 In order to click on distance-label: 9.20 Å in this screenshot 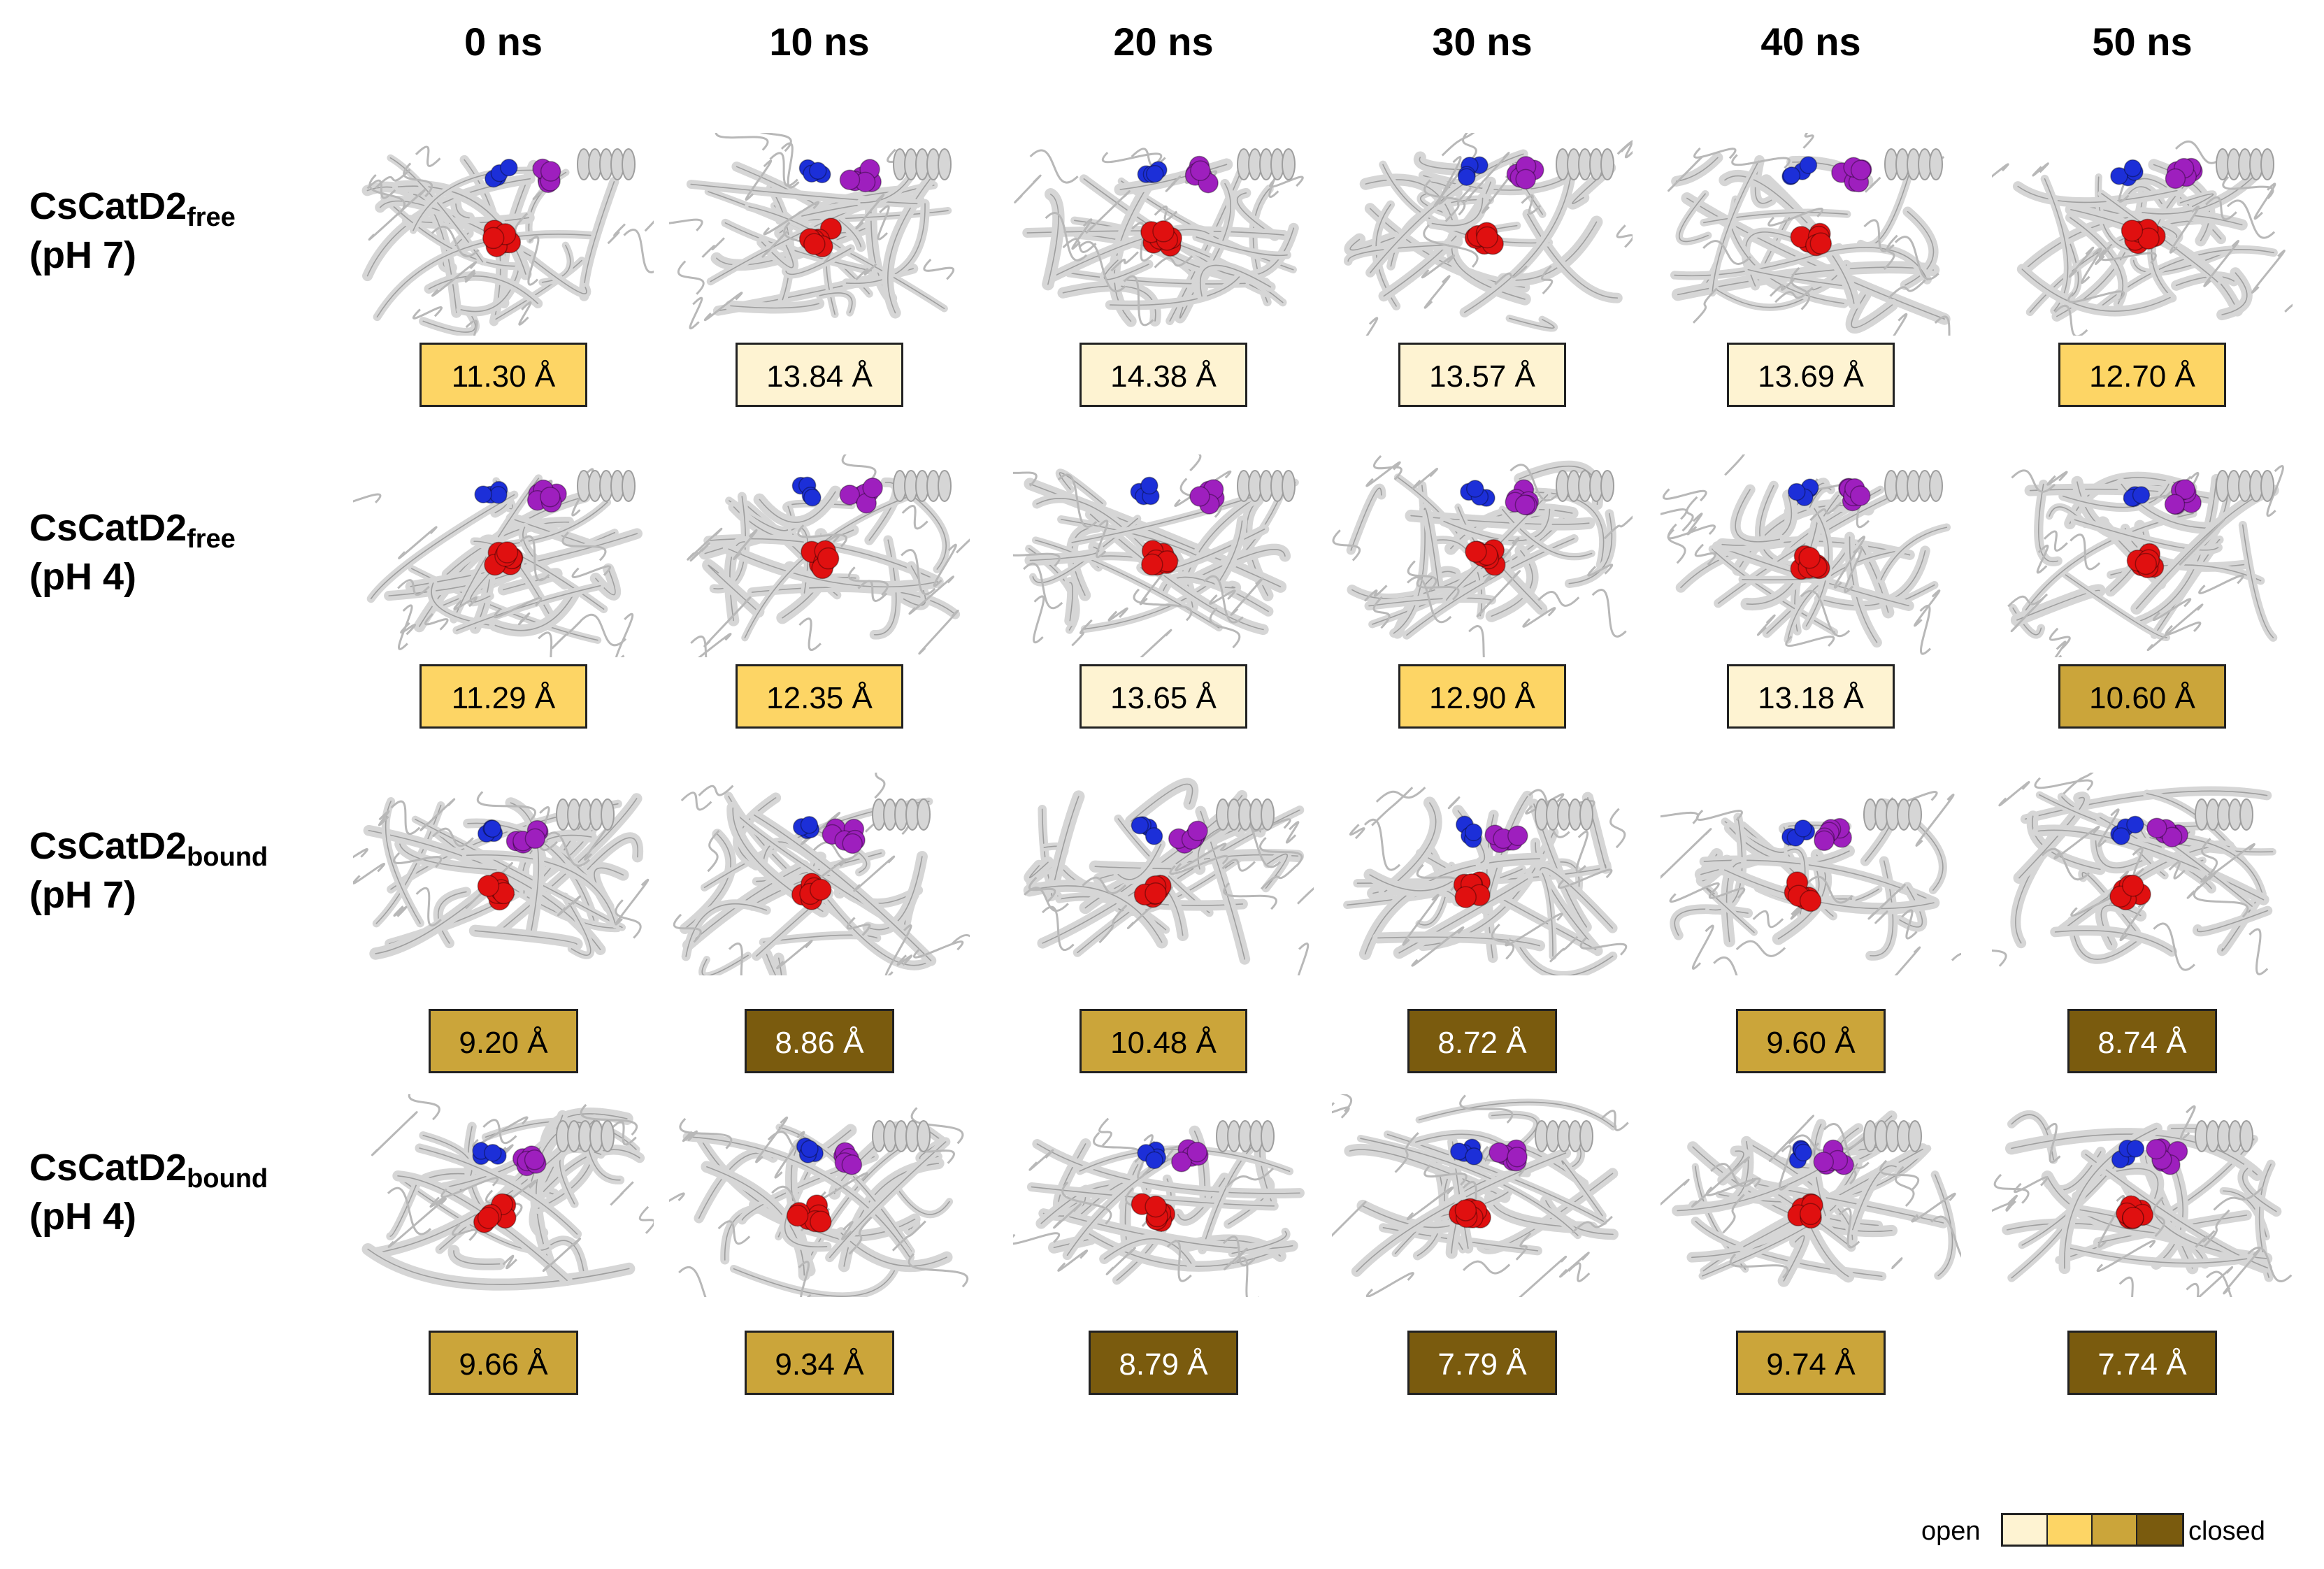, I will do `click(503, 1041)`.